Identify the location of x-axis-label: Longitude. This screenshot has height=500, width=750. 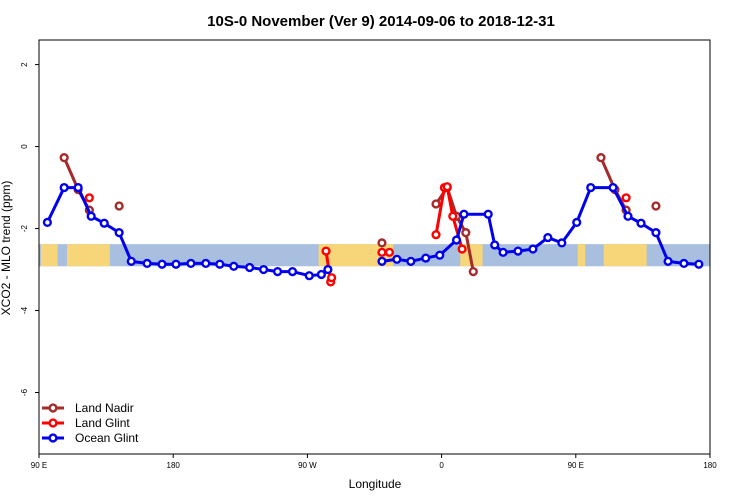
(375, 484).